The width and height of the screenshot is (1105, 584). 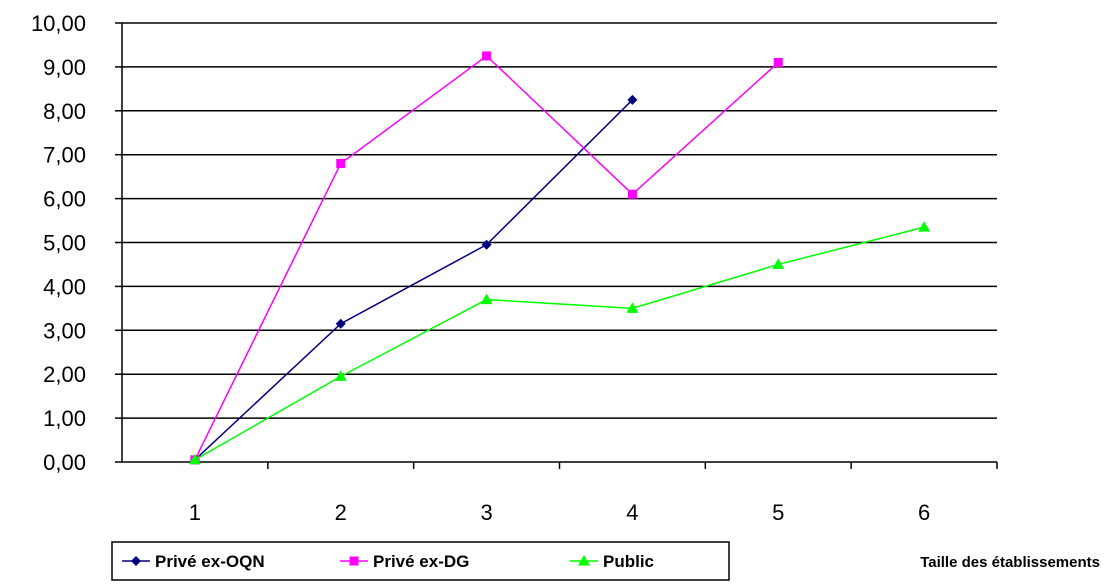 What do you see at coordinates (64, 243) in the screenshot?
I see `y-tick-label: 5,00` at bounding box center [64, 243].